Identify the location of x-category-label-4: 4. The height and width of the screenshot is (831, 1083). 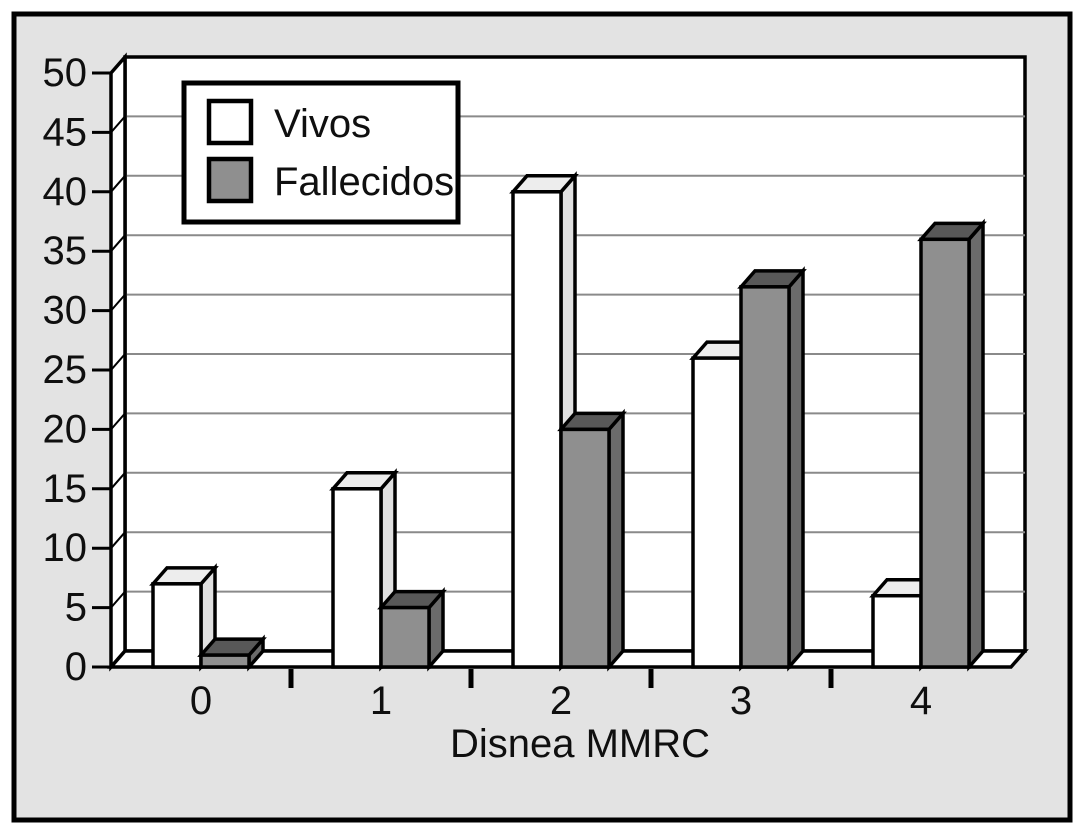
(921, 701).